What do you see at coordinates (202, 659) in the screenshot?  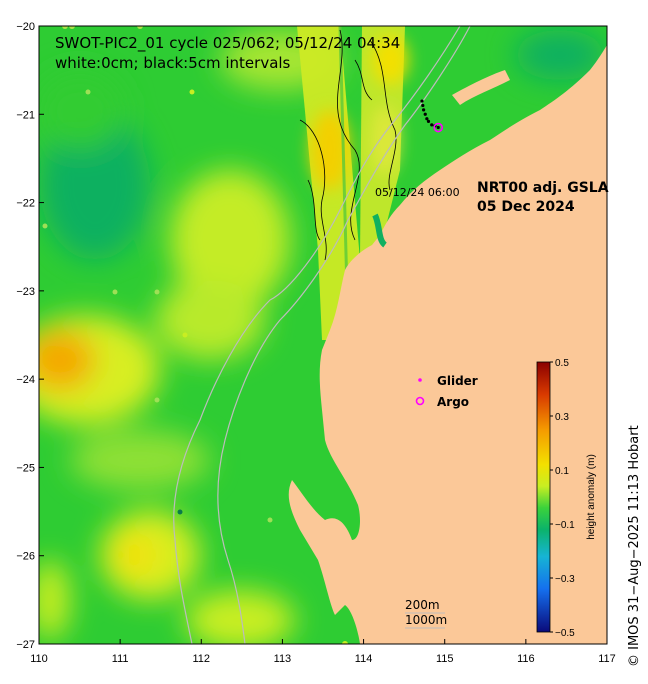 I see `x-tick-label: 112` at bounding box center [202, 659].